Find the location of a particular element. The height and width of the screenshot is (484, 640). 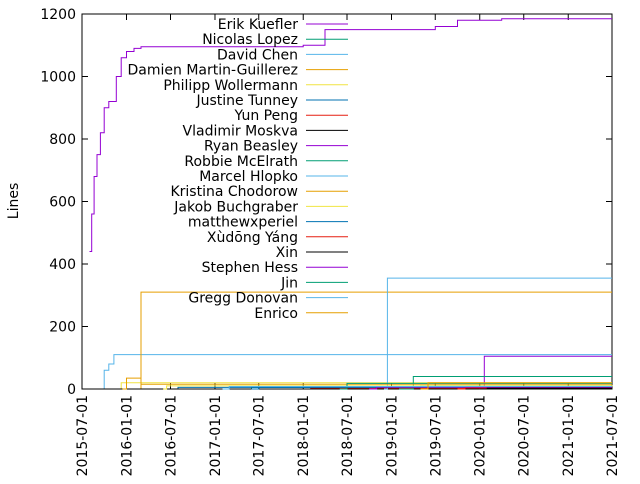

legend-label: Kristina Chodorow is located at coordinates (234, 192).